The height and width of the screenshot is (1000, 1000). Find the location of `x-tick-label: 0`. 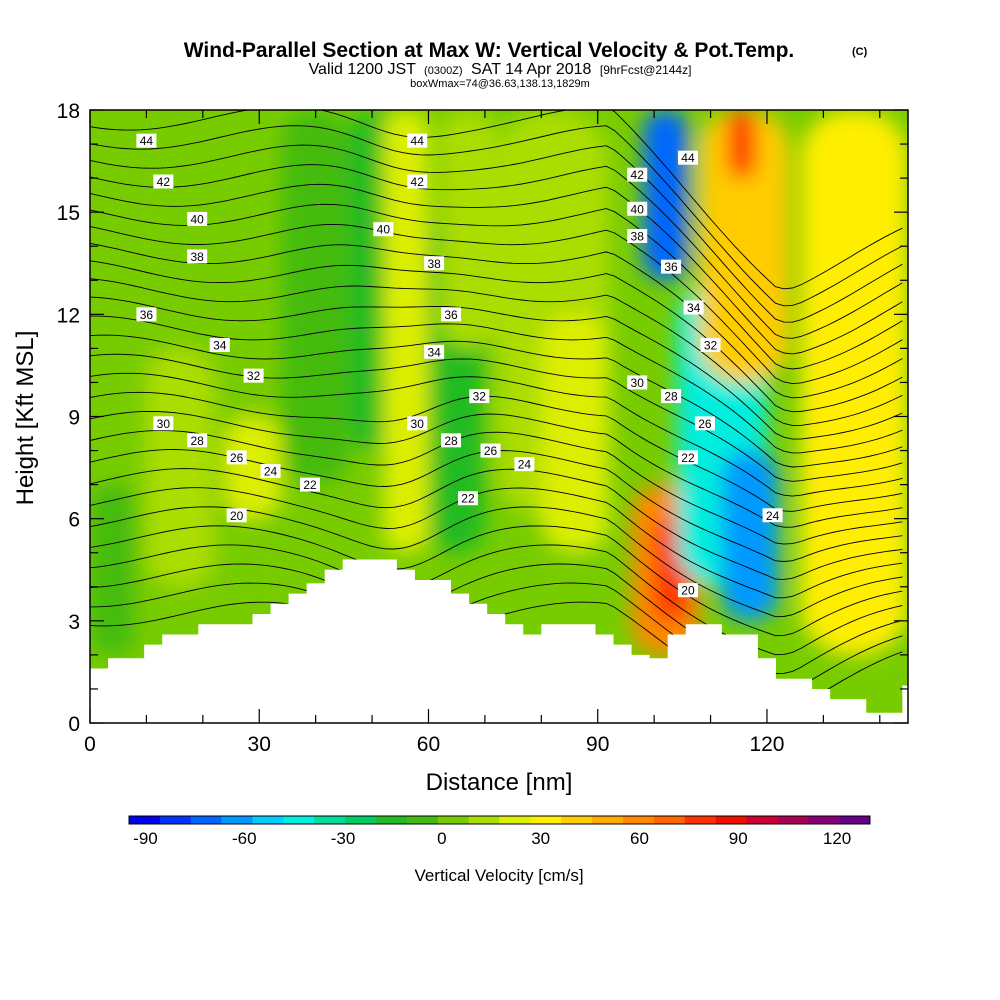

x-tick-label: 0 is located at coordinates (90, 744).